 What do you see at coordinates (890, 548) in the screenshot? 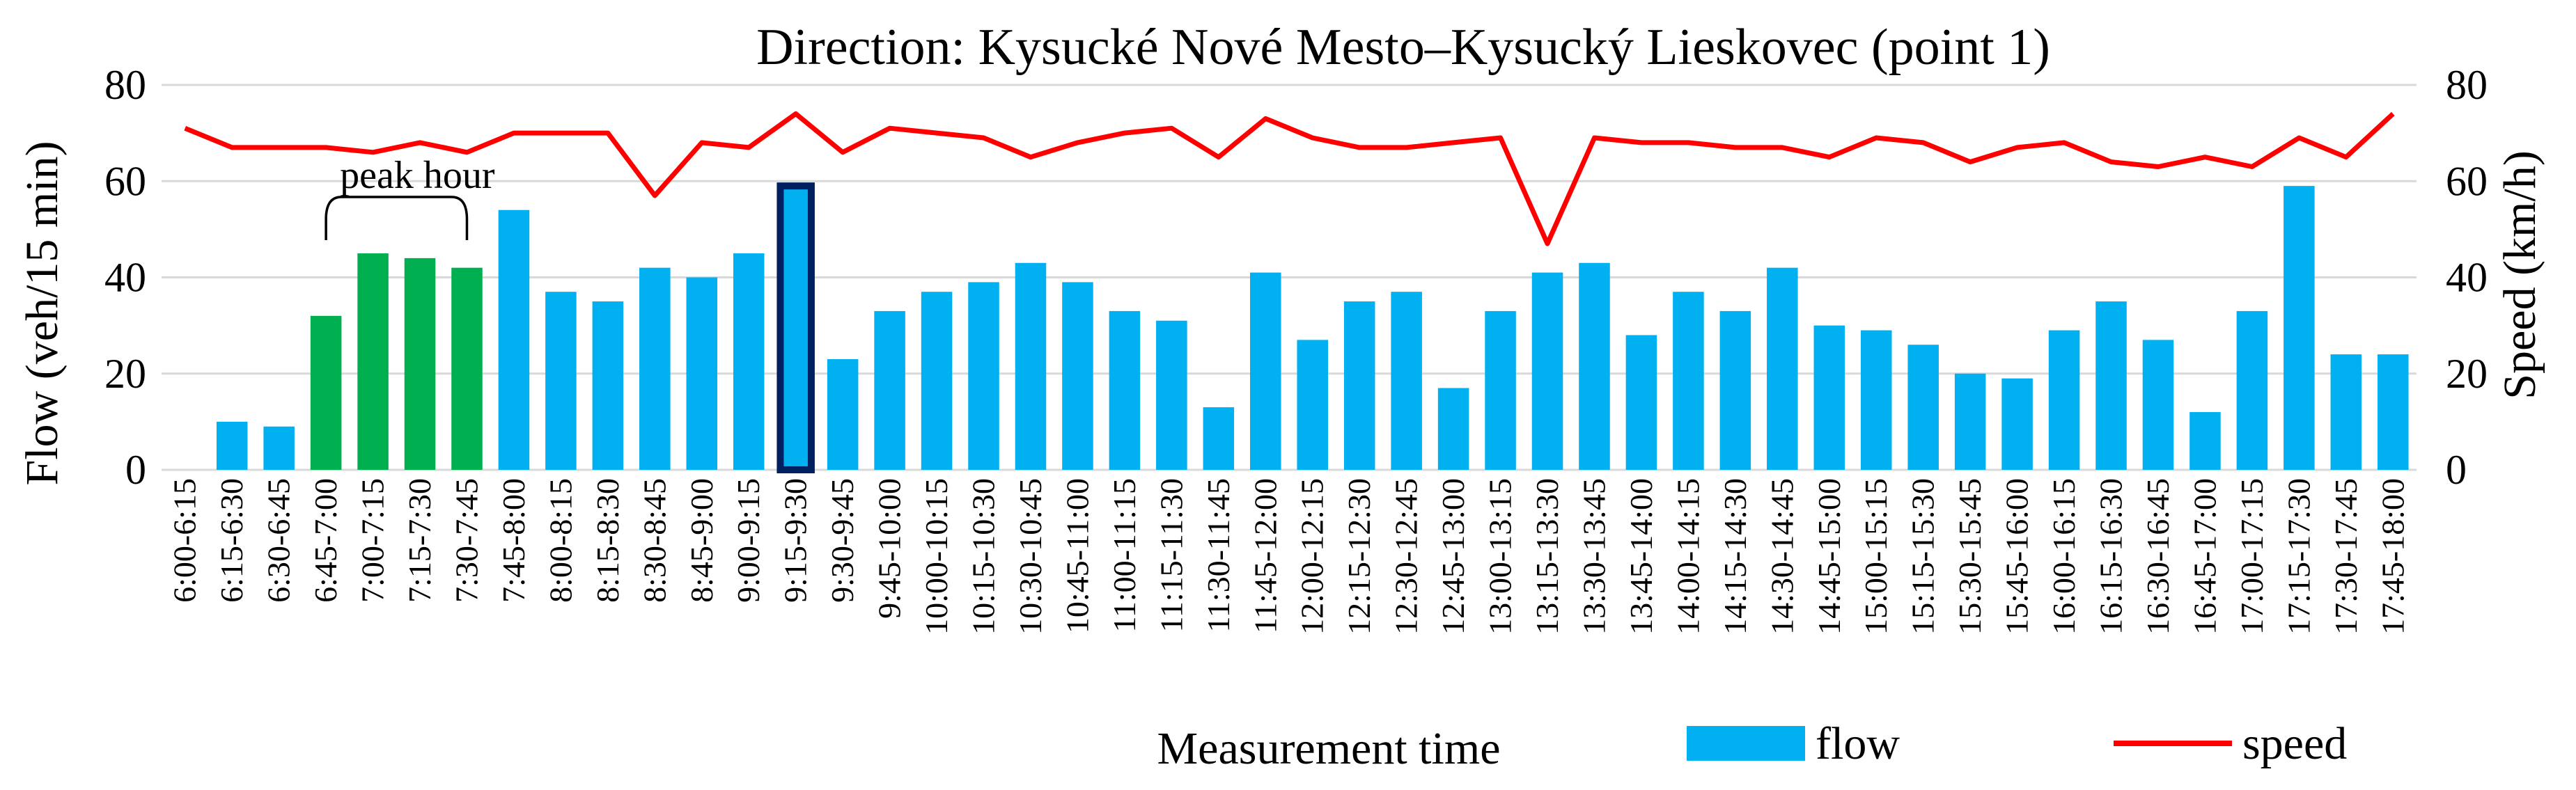
I see `x-tick-label: 9:45-10:00` at bounding box center [890, 548].